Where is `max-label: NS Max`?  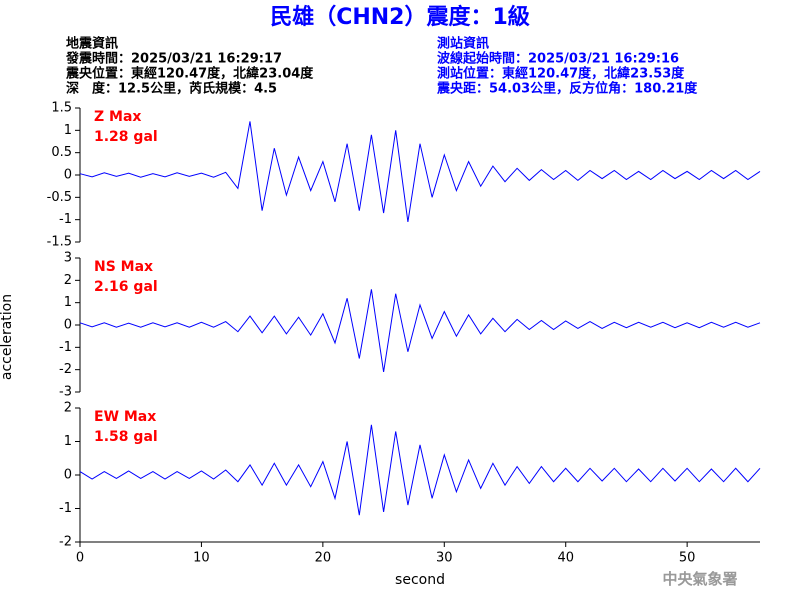 max-label: NS Max is located at coordinates (123, 267).